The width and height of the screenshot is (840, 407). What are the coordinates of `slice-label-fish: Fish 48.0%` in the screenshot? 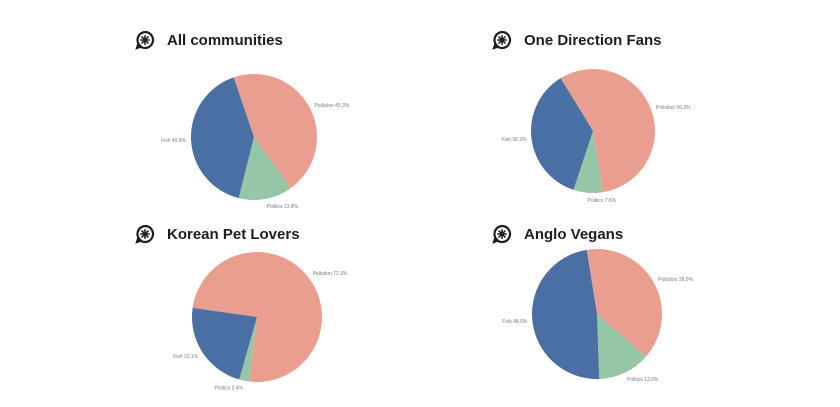 It's located at (515, 322).